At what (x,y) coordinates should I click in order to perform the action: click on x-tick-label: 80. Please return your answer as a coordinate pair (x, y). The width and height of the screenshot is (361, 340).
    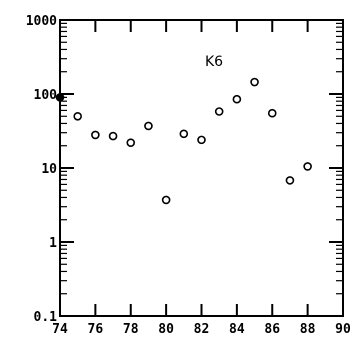
    Looking at the image, I should click on (166, 329).